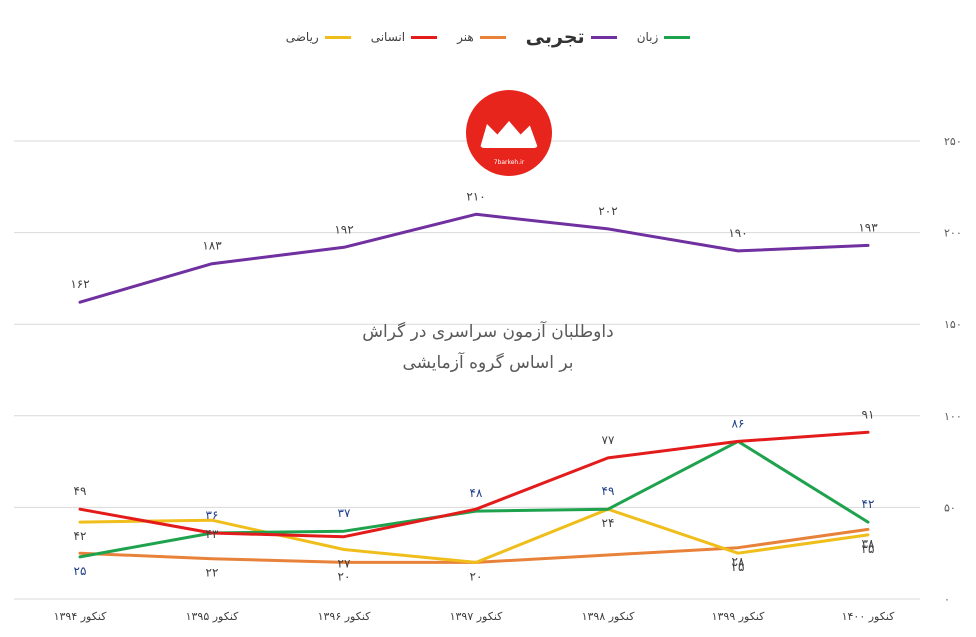 Image resolution: width=976 pixels, height=637 pixels. I want to click on data-label: ۲۰۲, so click(607, 211).